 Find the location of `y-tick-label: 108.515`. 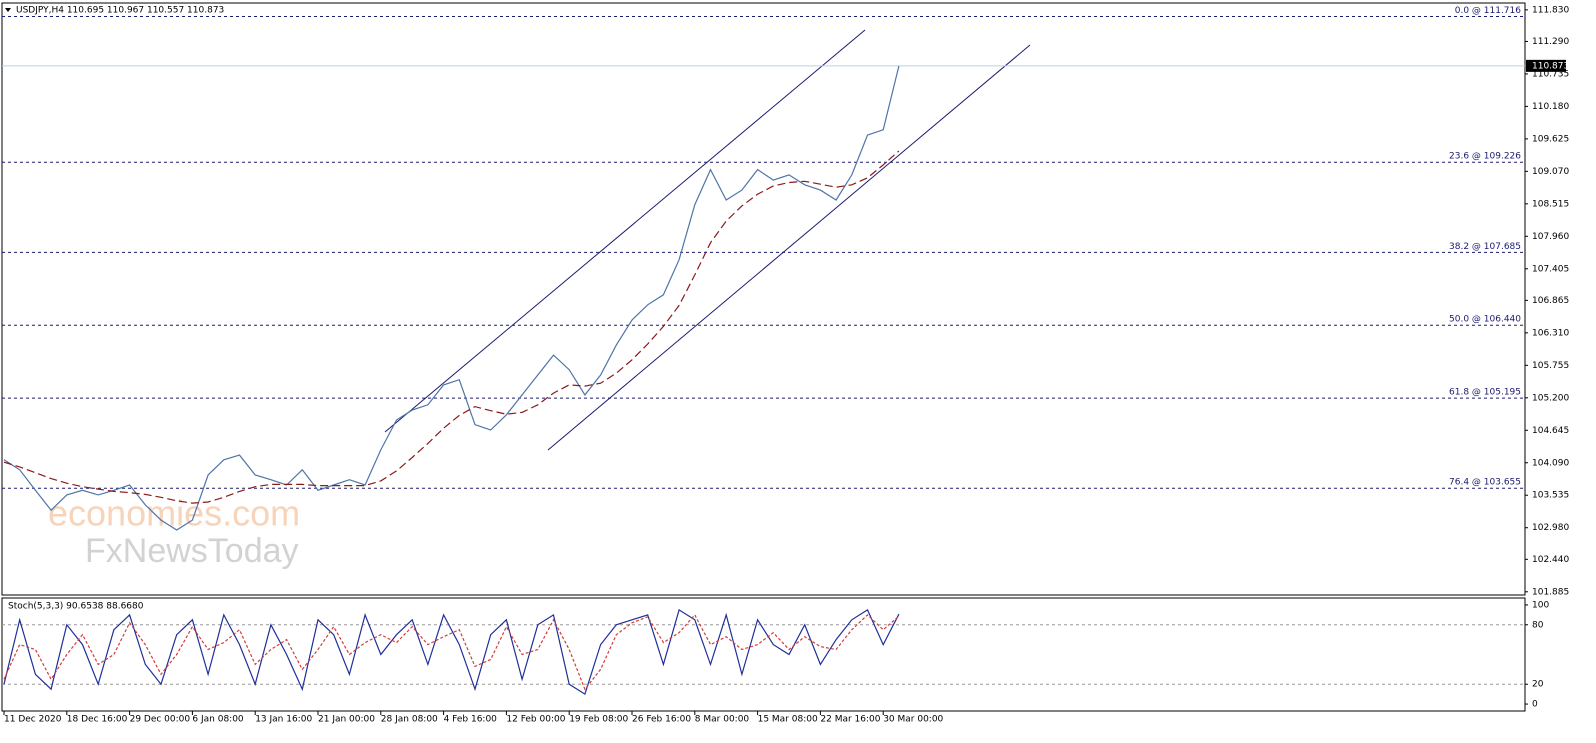

y-tick-label: 108.515 is located at coordinates (1550, 204).